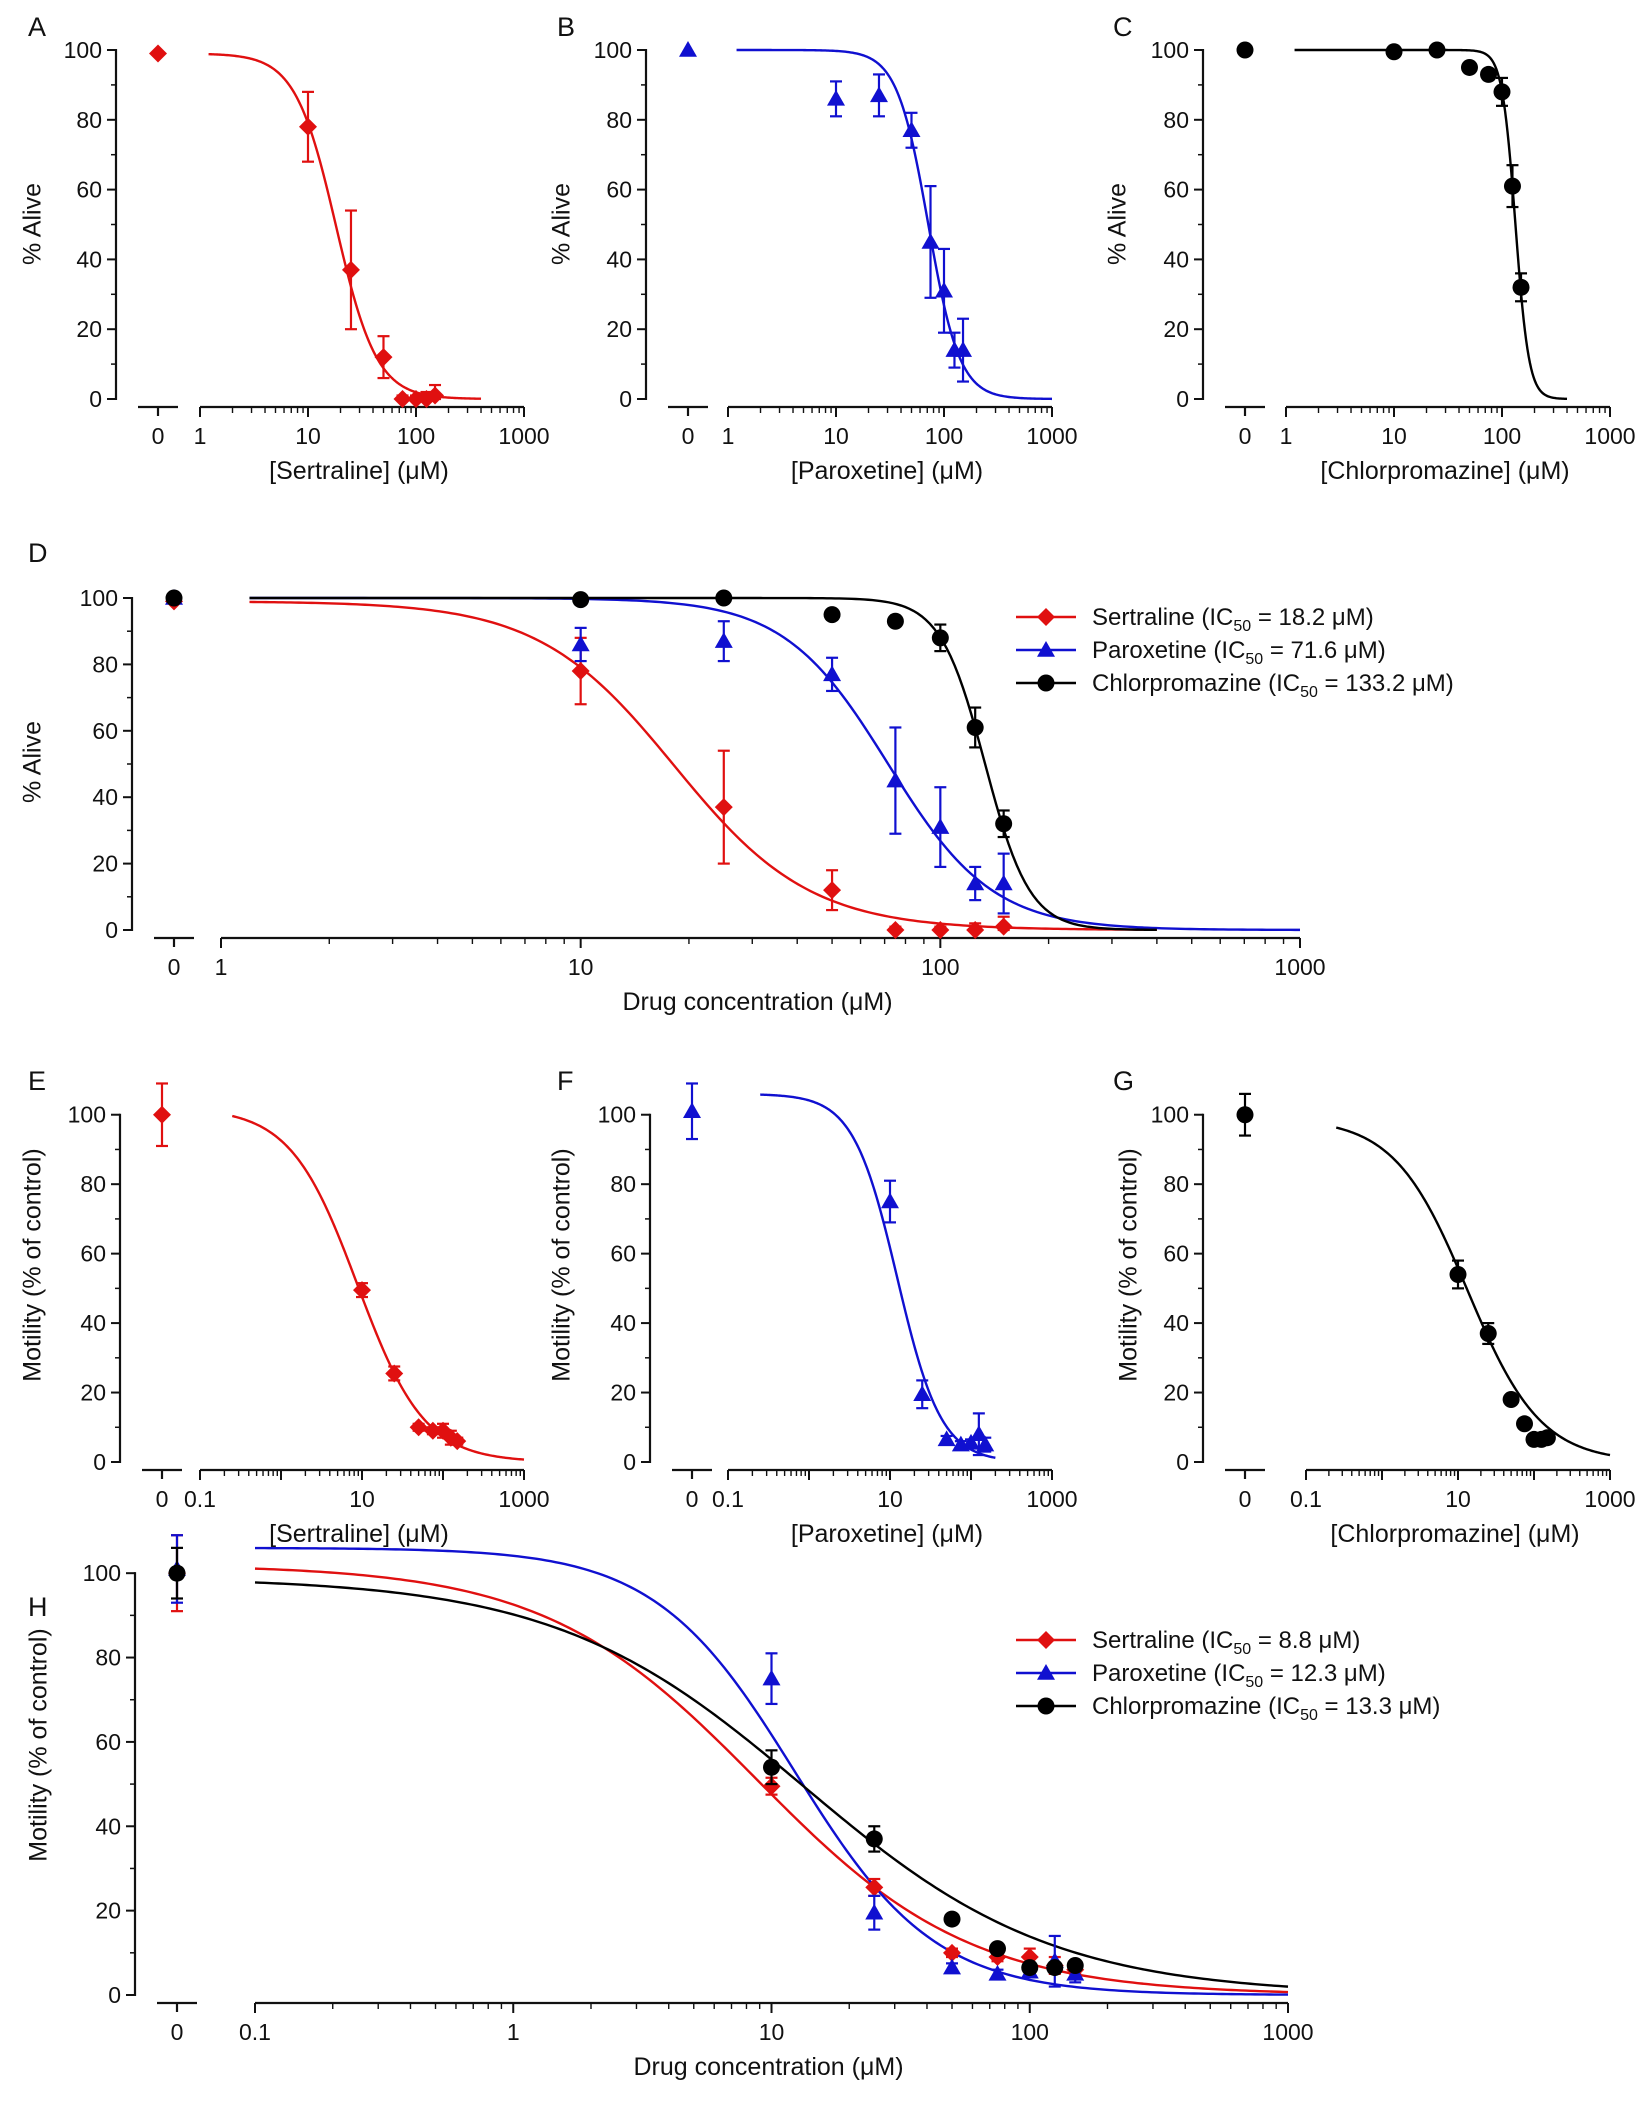  Describe the element at coordinates (1444, 471) in the screenshot. I see `x-axis-title: [Chlorpromazine] (μM)` at that location.